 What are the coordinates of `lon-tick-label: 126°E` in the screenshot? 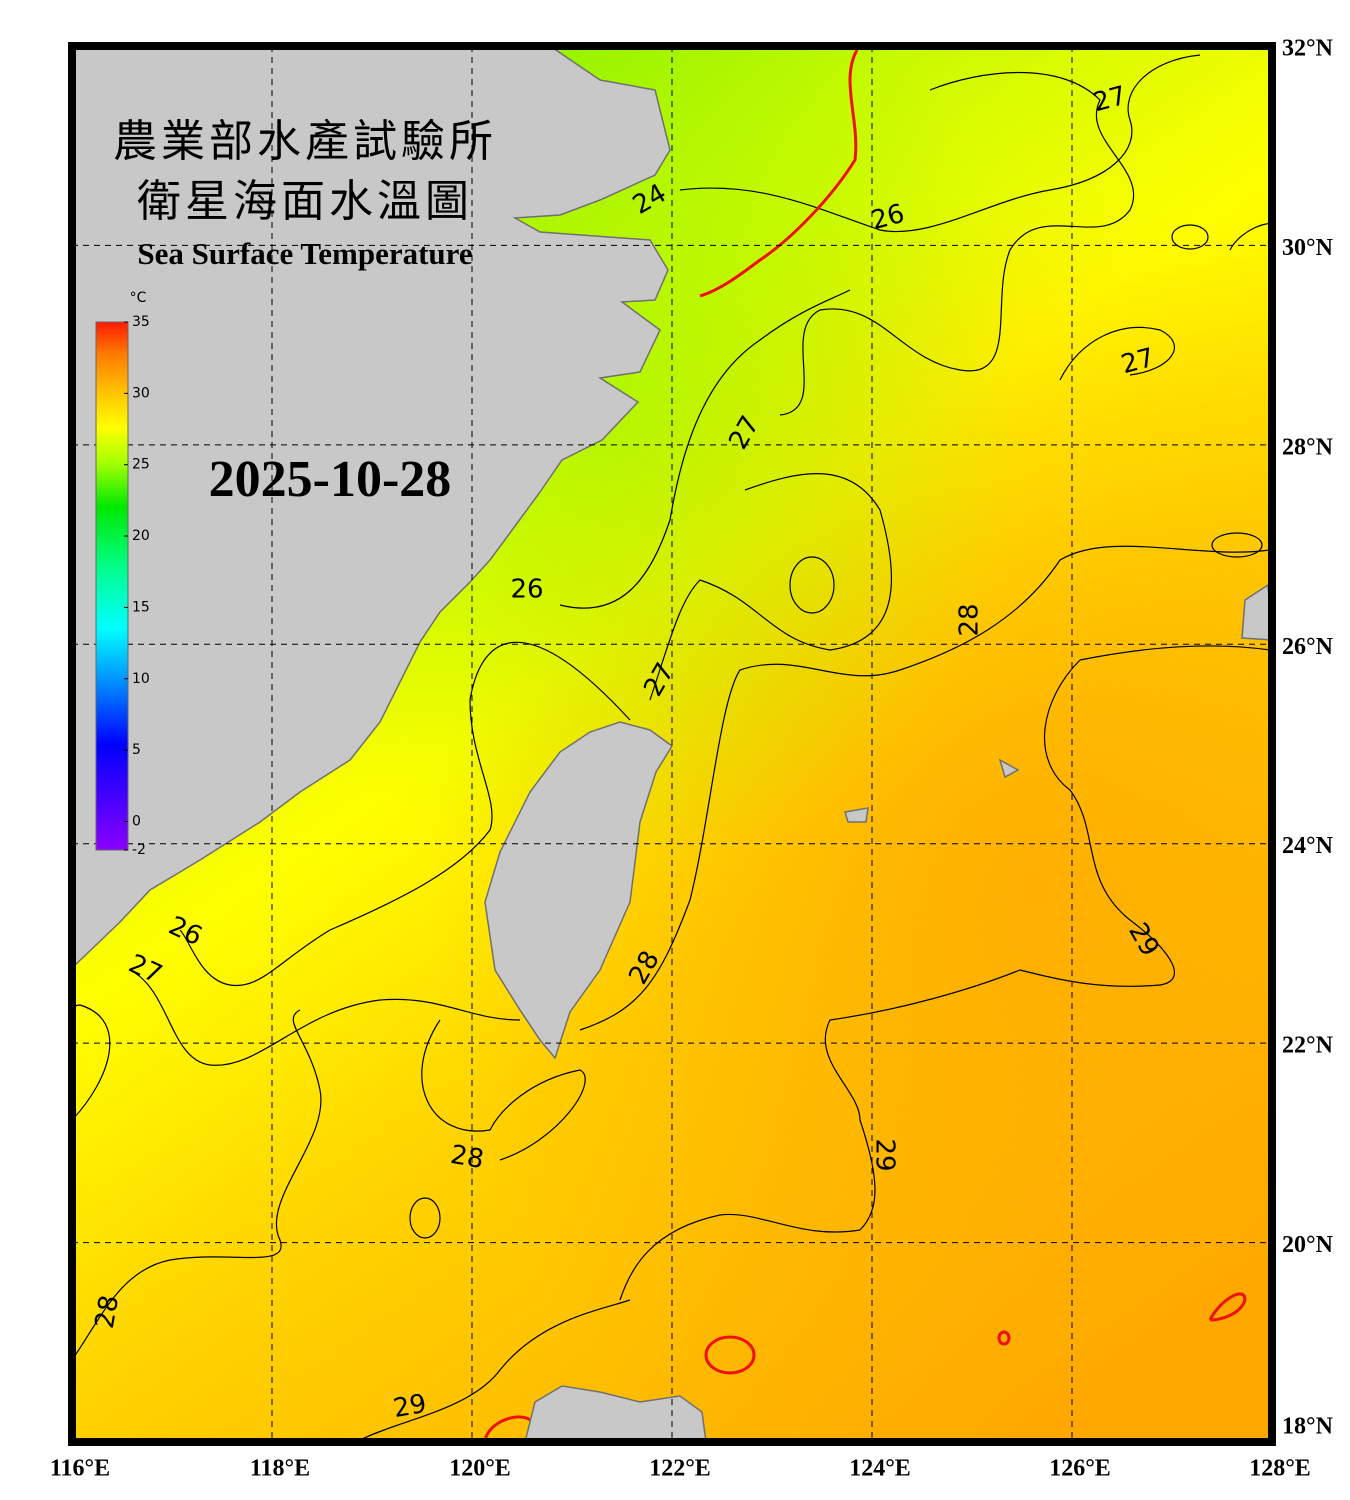 It's located at (1080, 1469).